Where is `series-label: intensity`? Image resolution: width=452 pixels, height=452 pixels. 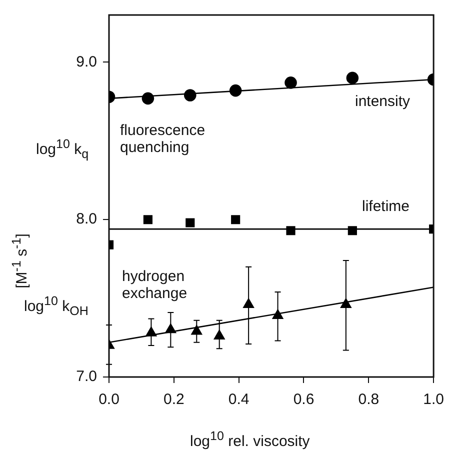
series-label: intensity is located at coordinates (382, 101).